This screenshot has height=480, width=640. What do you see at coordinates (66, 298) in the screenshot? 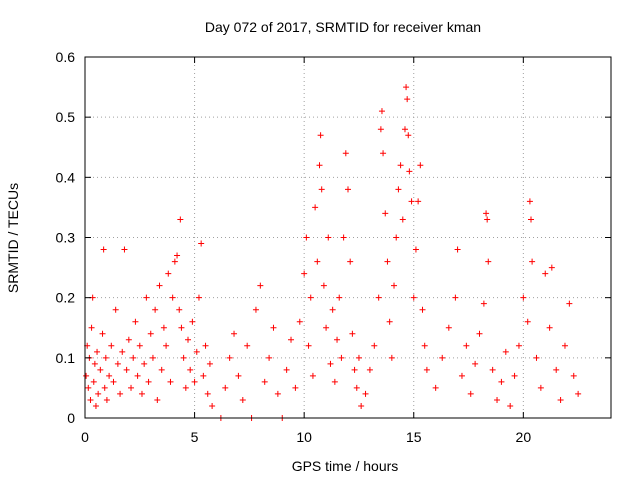
I see `y-tick-label: 0.2` at bounding box center [66, 298].